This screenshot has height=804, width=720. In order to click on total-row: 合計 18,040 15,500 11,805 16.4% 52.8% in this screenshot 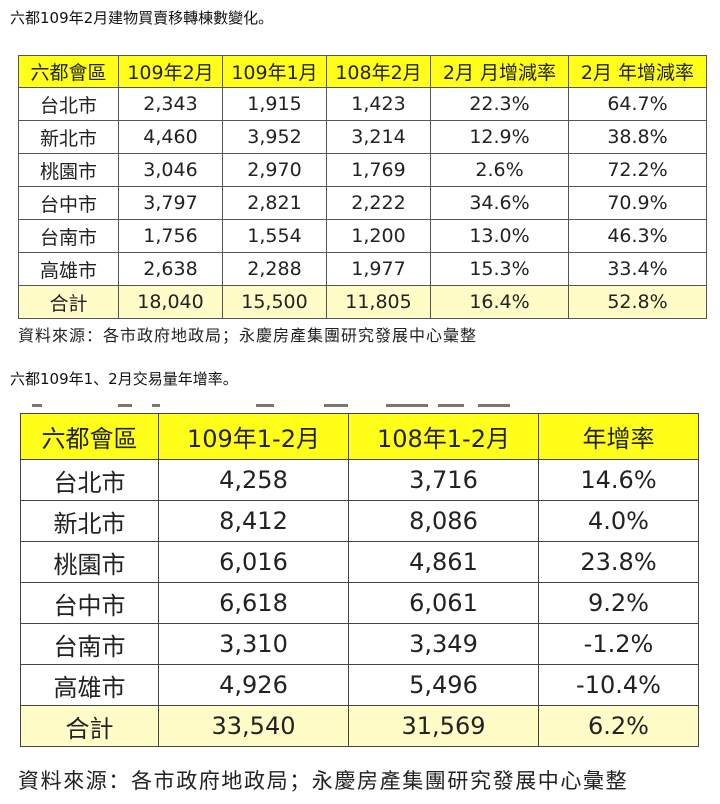, I will do `click(362, 302)`.